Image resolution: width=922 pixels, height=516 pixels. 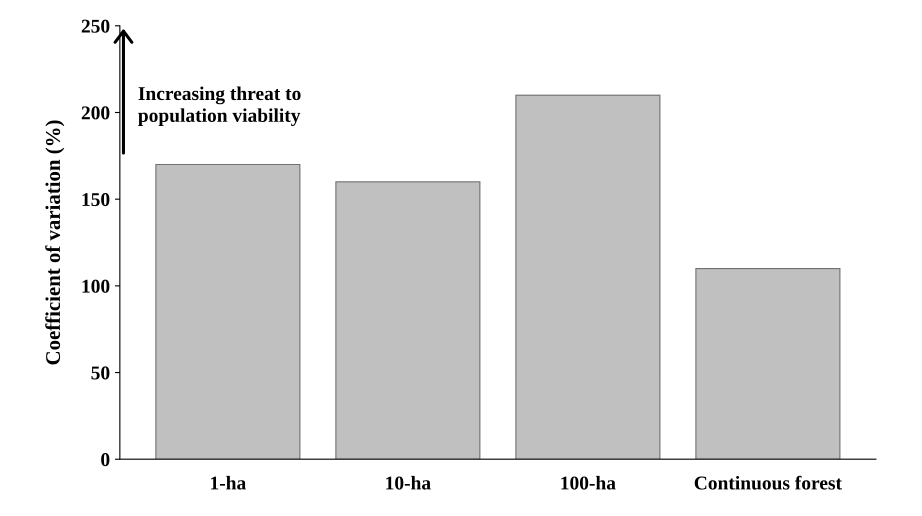 What do you see at coordinates (105, 459) in the screenshot?
I see `y-tick-label: 0` at bounding box center [105, 459].